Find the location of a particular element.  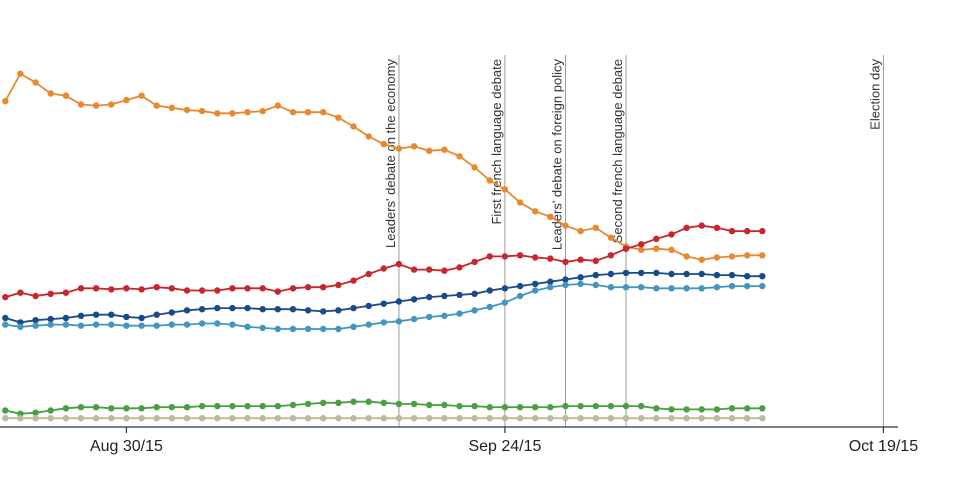

x-axis: Aug 30/15 Sep 24/15 Oct 19/15 is located at coordinates (459, 440).